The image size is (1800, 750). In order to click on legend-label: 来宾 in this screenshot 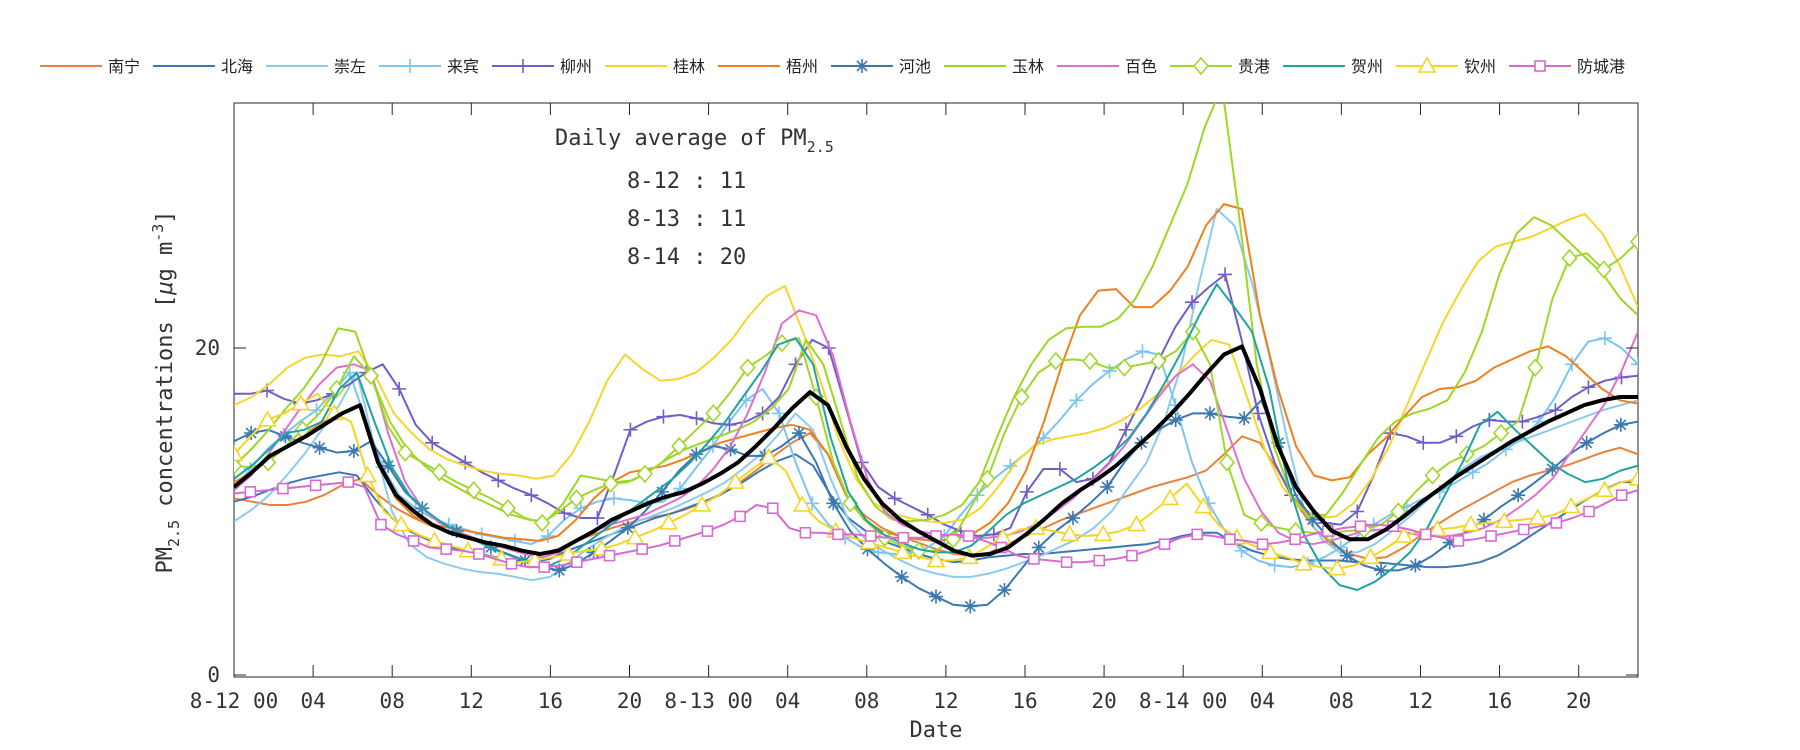, I will do `click(463, 66)`.